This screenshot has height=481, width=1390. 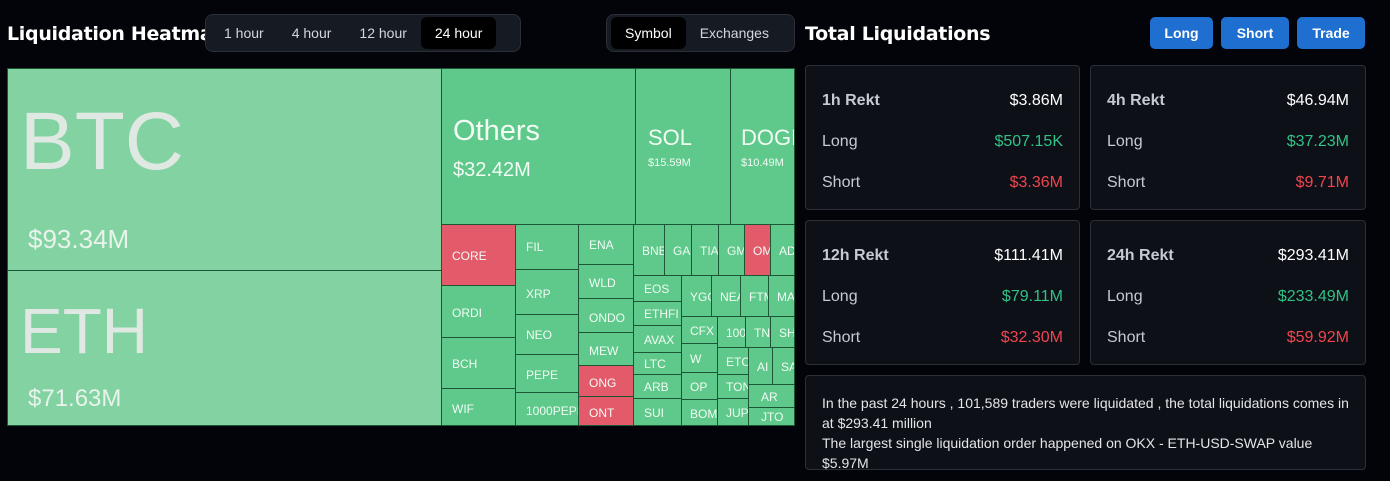 What do you see at coordinates (606, 349) in the screenshot?
I see `tile-mew: MEW` at bounding box center [606, 349].